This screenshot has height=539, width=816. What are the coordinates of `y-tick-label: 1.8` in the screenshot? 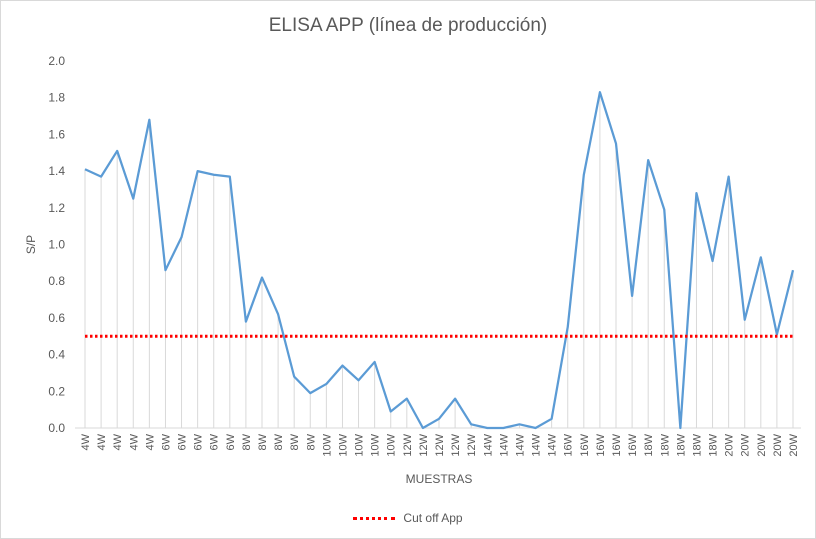 It's located at (56, 98).